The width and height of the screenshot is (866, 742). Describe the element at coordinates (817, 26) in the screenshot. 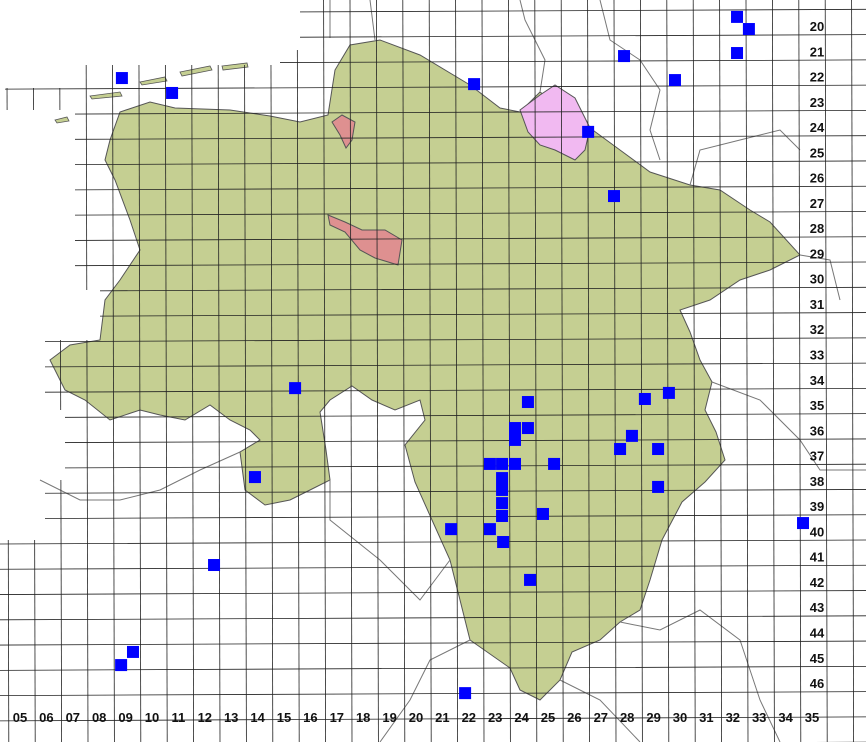

I see `row-label: 20` at that location.